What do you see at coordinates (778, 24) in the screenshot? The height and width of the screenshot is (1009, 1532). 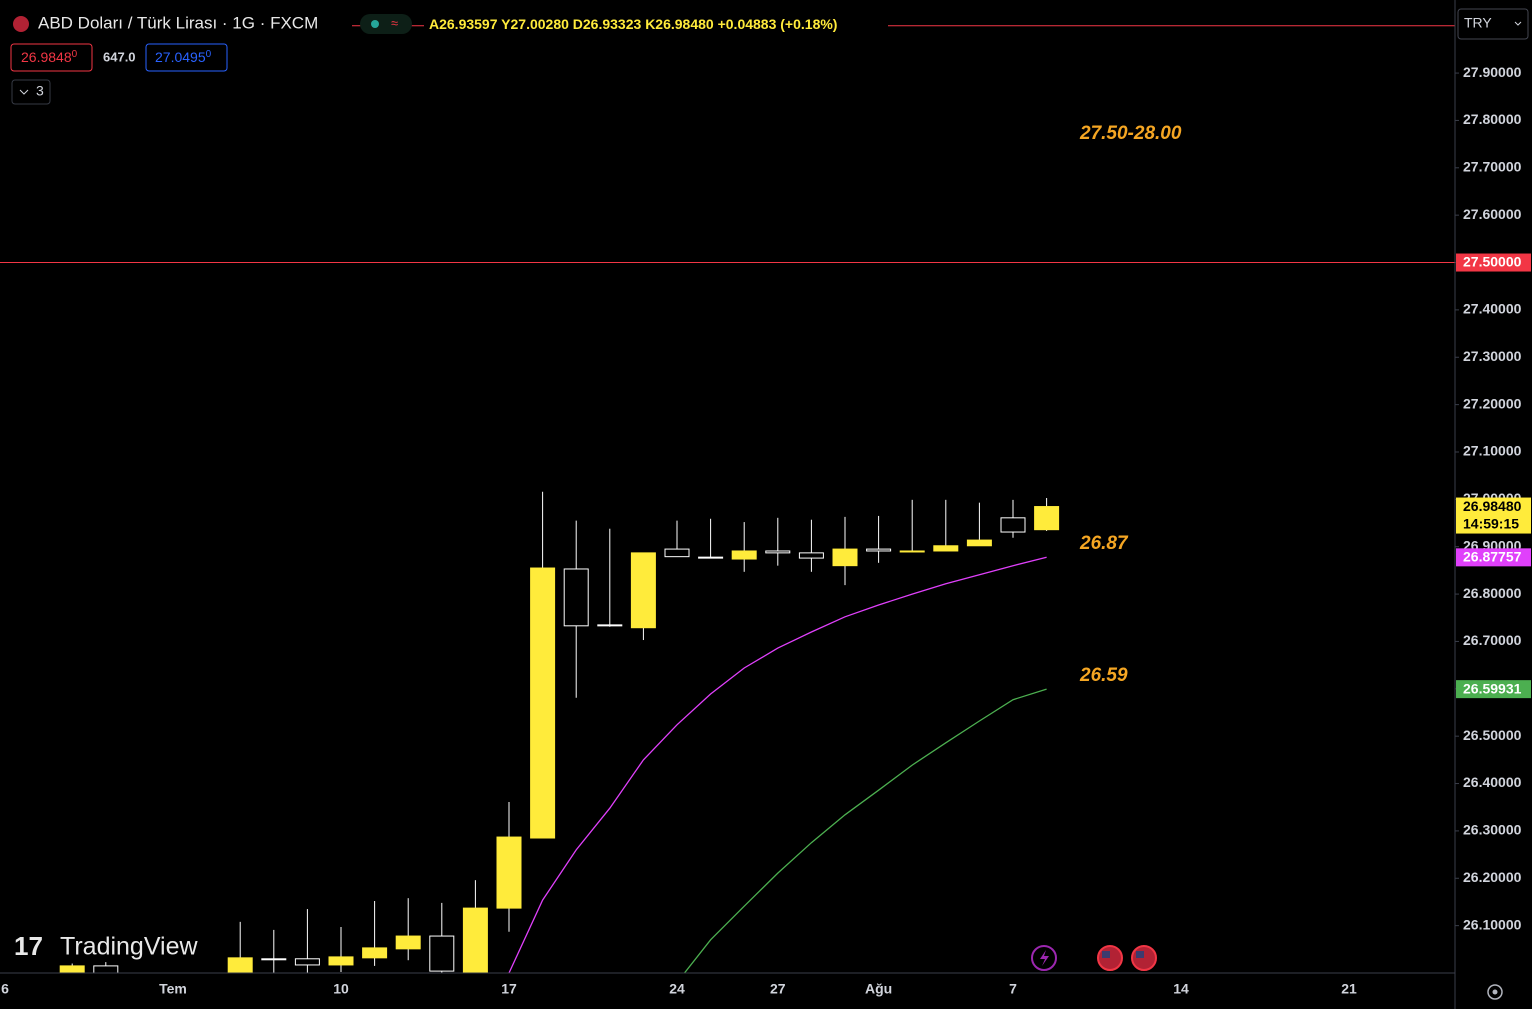 I see `ohlc-change: +0.04883 (+0.18%)` at bounding box center [778, 24].